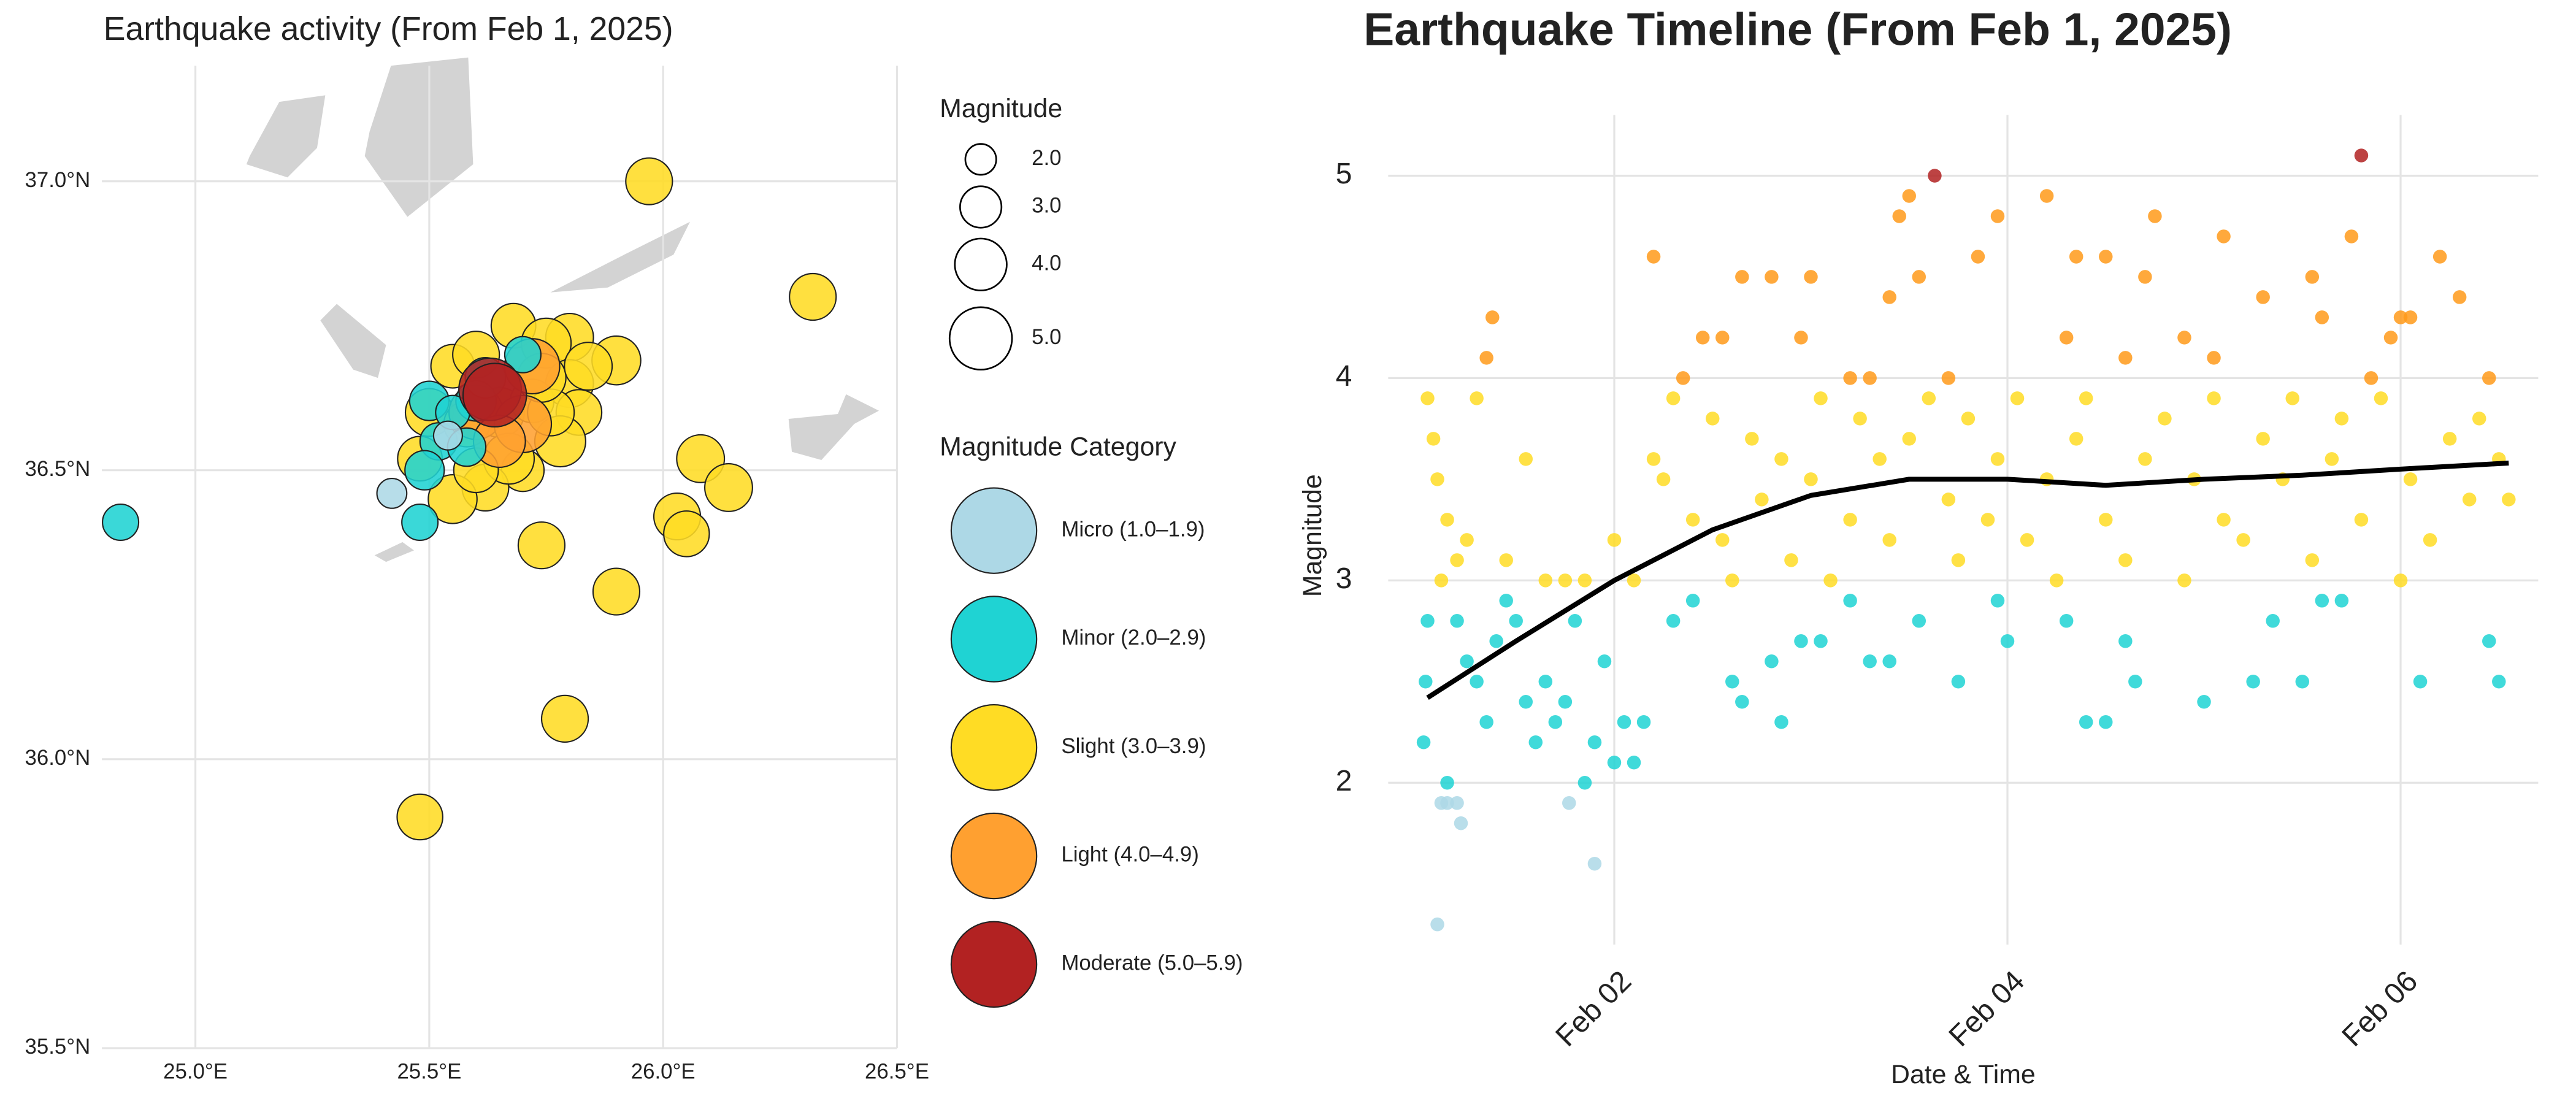 This screenshot has height=1104, width=2576. What do you see at coordinates (57, 469) in the screenshot?
I see `y-tick-label: 36.5°N` at bounding box center [57, 469].